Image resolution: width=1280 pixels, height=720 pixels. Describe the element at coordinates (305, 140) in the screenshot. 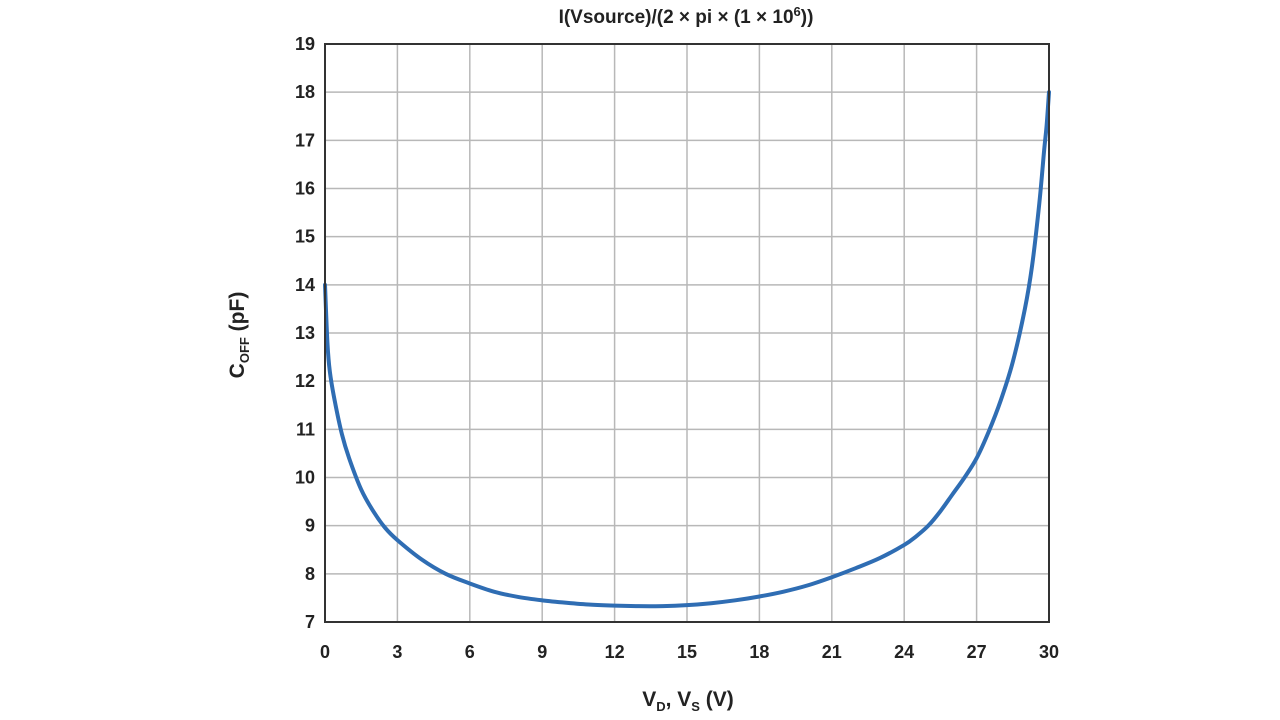

I see `y-tick-label: 17` at that location.